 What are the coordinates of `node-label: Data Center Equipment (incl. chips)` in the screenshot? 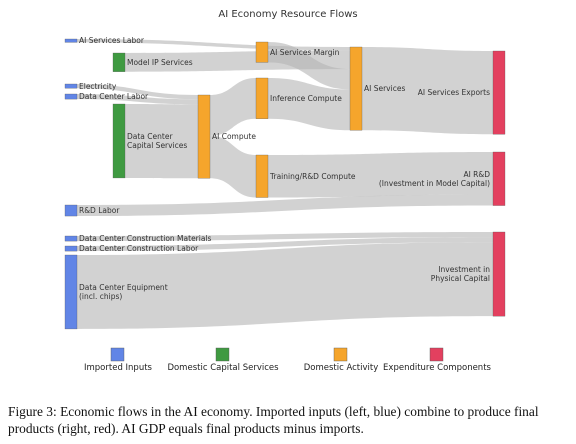 It's located at (123, 291).